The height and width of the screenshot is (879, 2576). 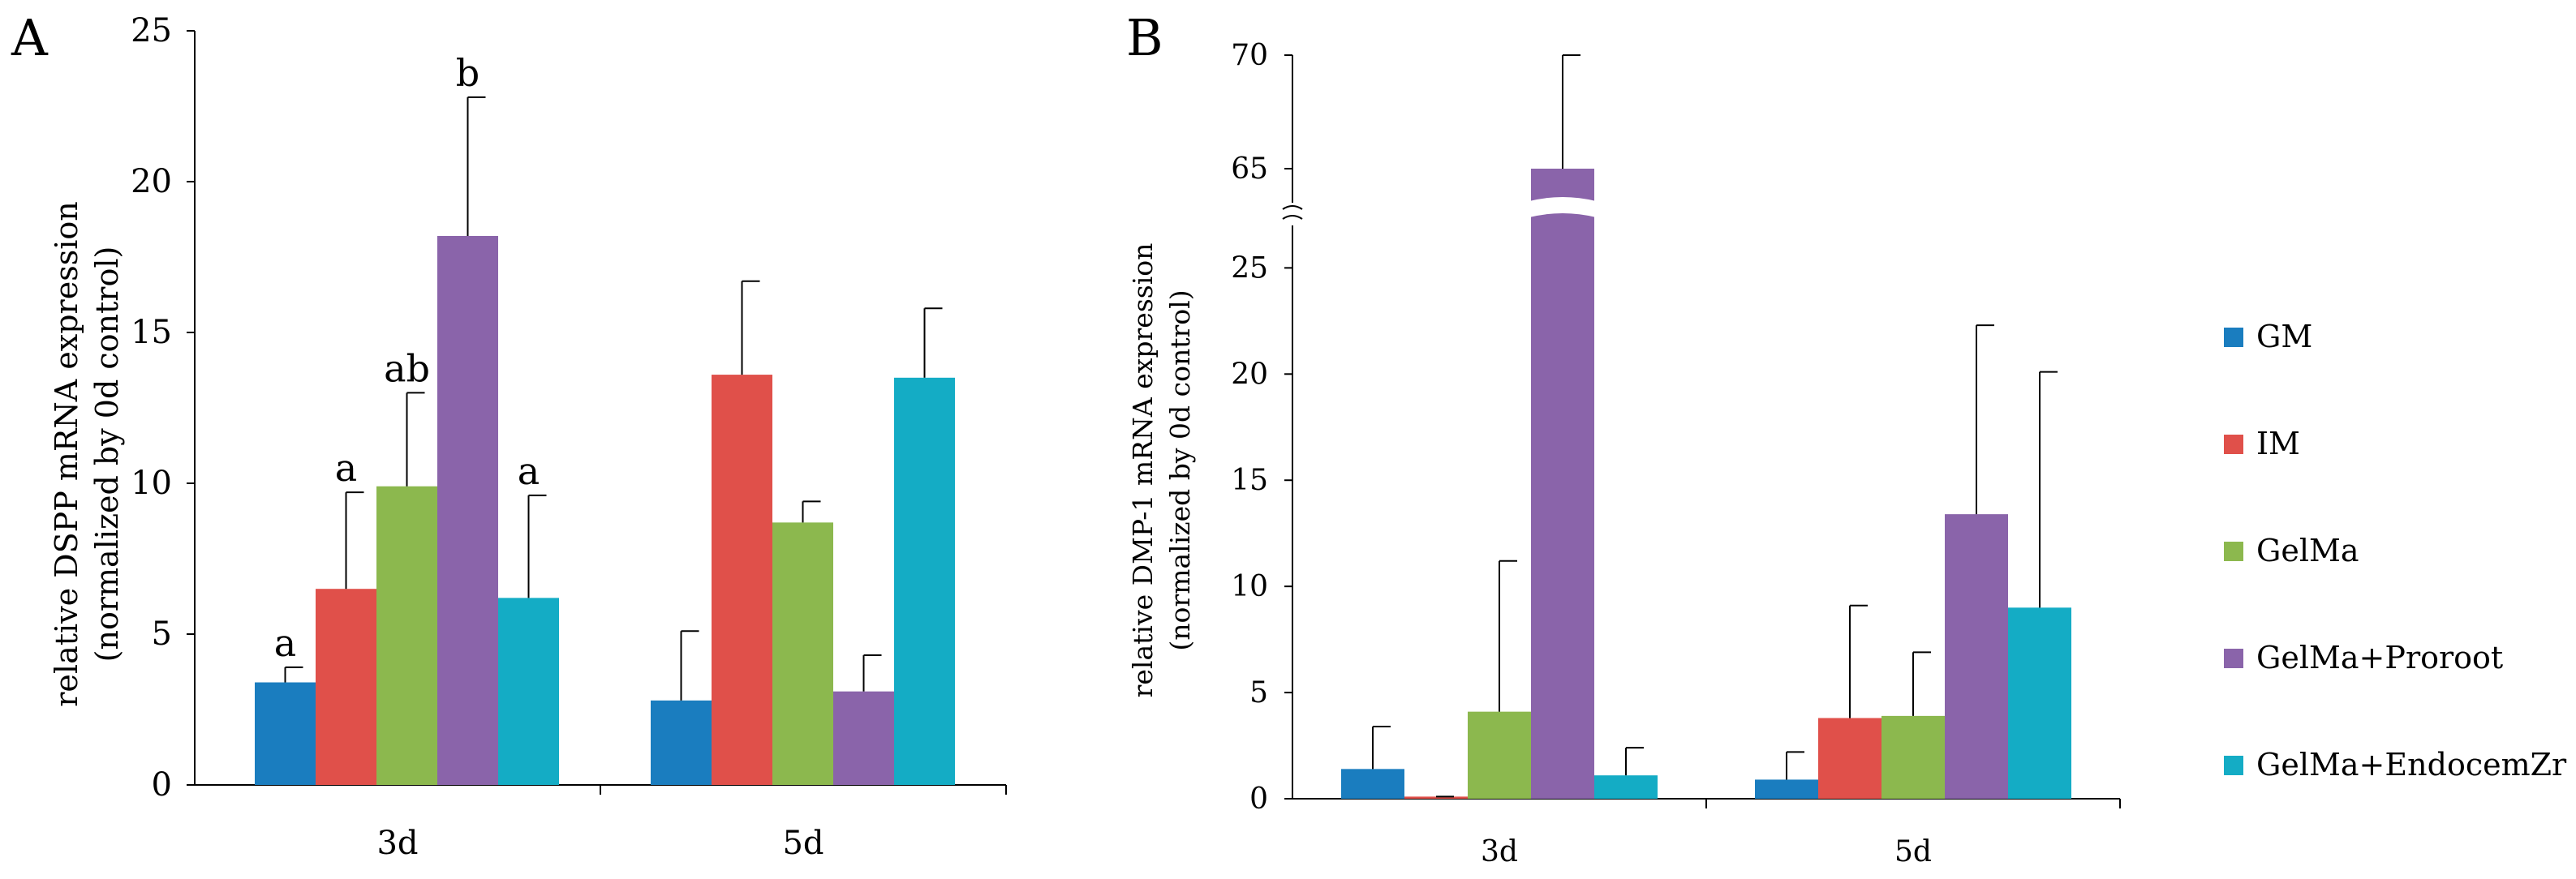 What do you see at coordinates (1499, 852) in the screenshot?
I see `category-label-b: 3d` at bounding box center [1499, 852].